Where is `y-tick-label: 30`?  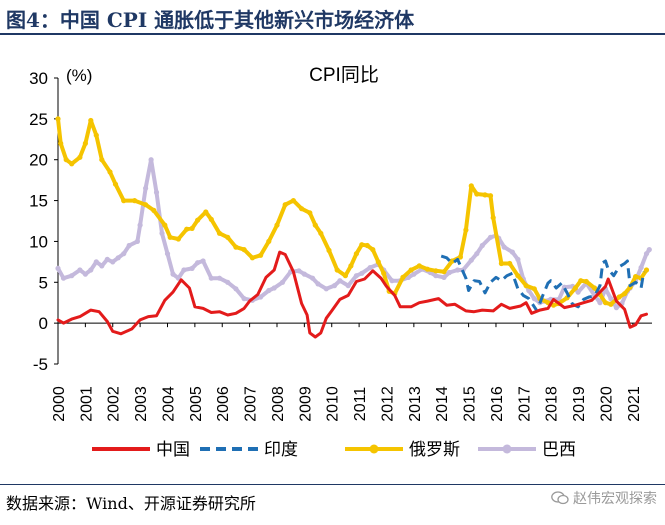 y-tick-label: 30 is located at coordinates (38, 78).